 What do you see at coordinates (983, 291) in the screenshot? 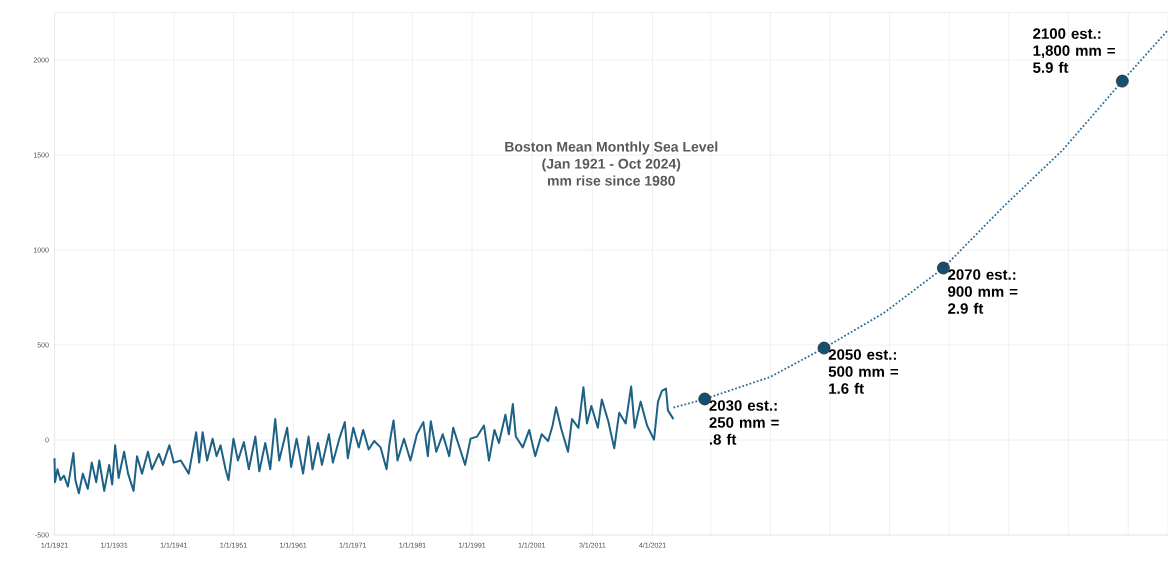
I see `annotation: 2070 est.: 900 mm = 2.9 ft` at bounding box center [983, 291].